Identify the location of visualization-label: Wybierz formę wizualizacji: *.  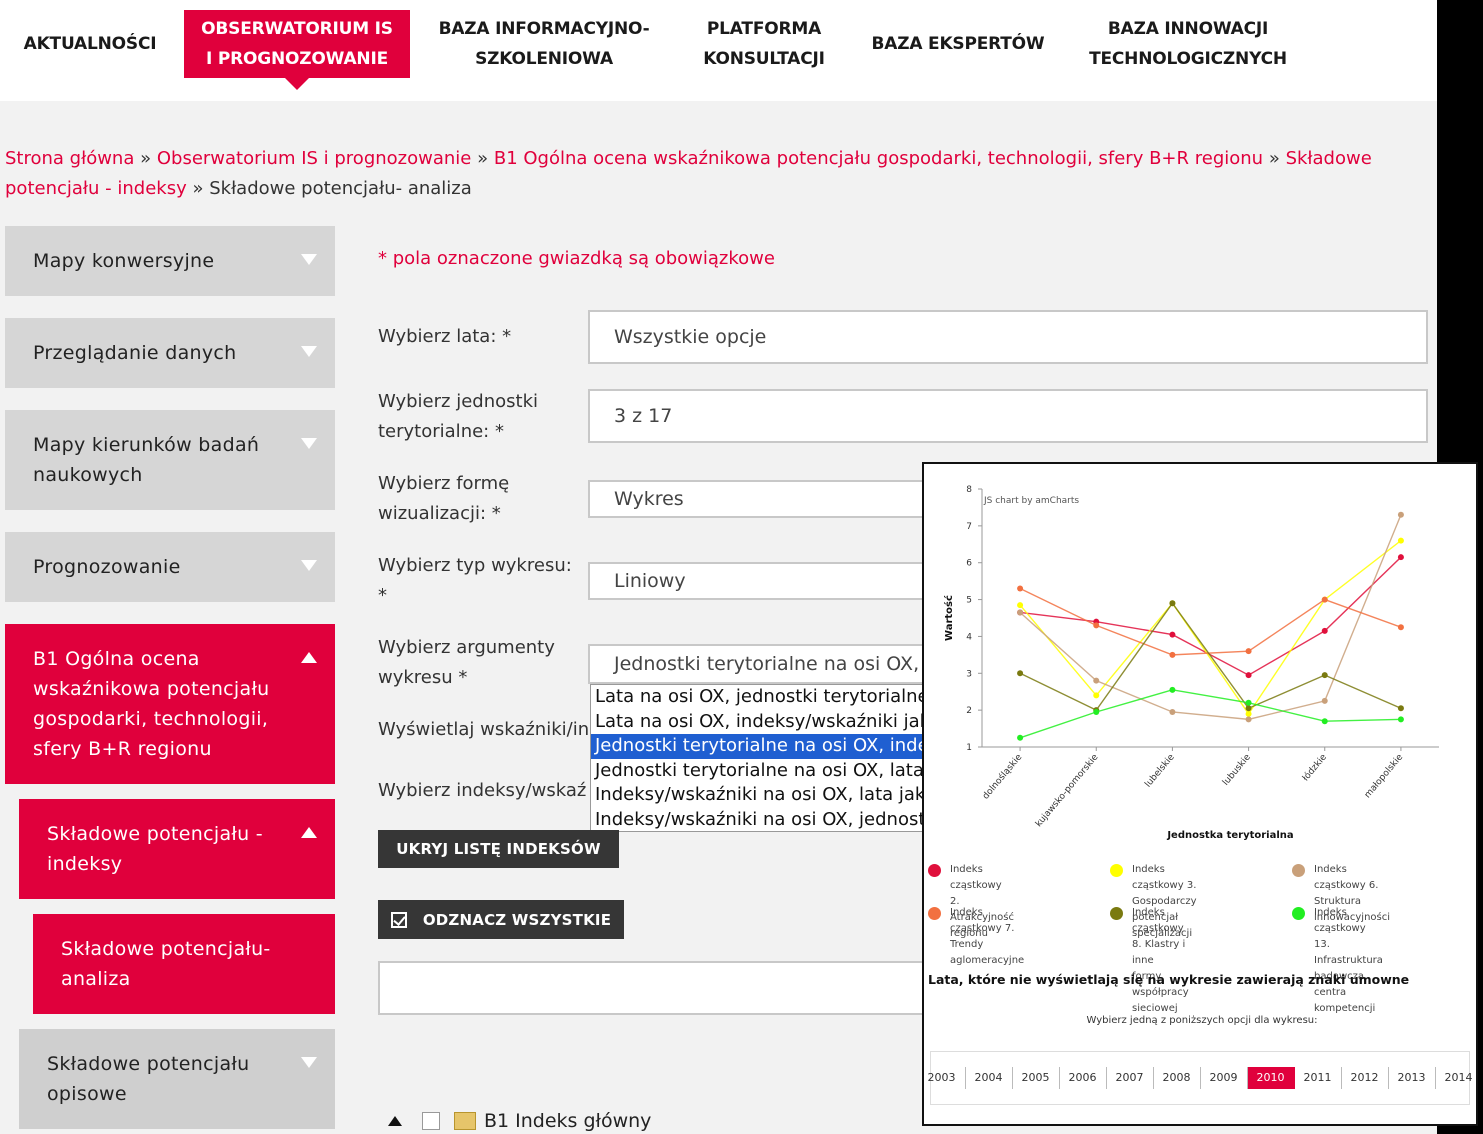
(444, 498).